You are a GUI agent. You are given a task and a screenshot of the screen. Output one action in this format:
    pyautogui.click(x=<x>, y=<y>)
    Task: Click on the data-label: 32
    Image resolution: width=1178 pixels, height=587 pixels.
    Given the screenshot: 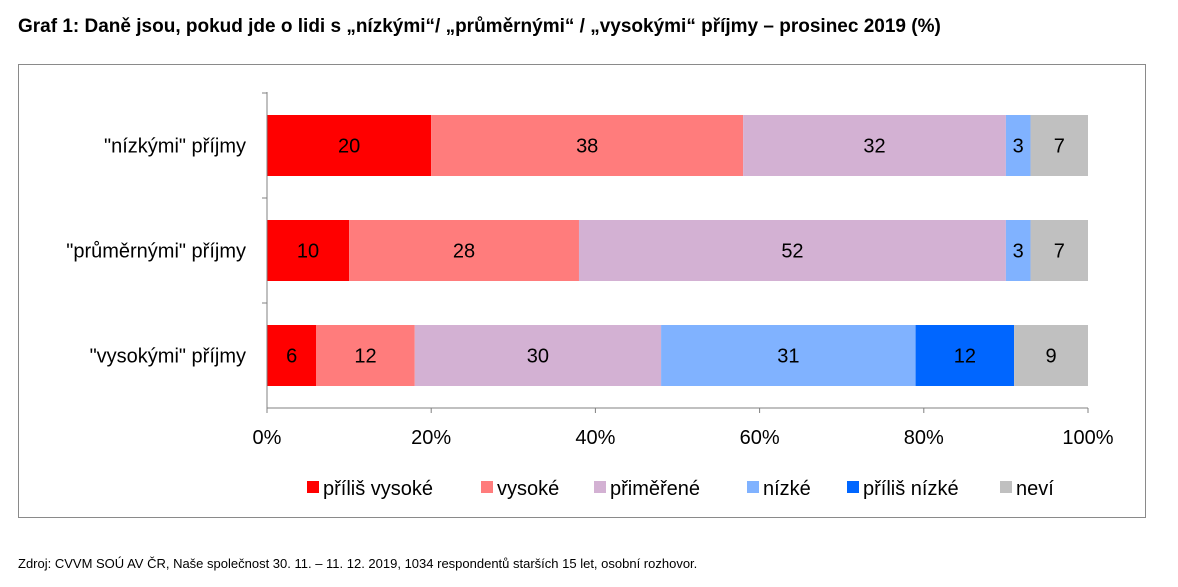 What is the action you would take?
    pyautogui.click(x=874, y=147)
    